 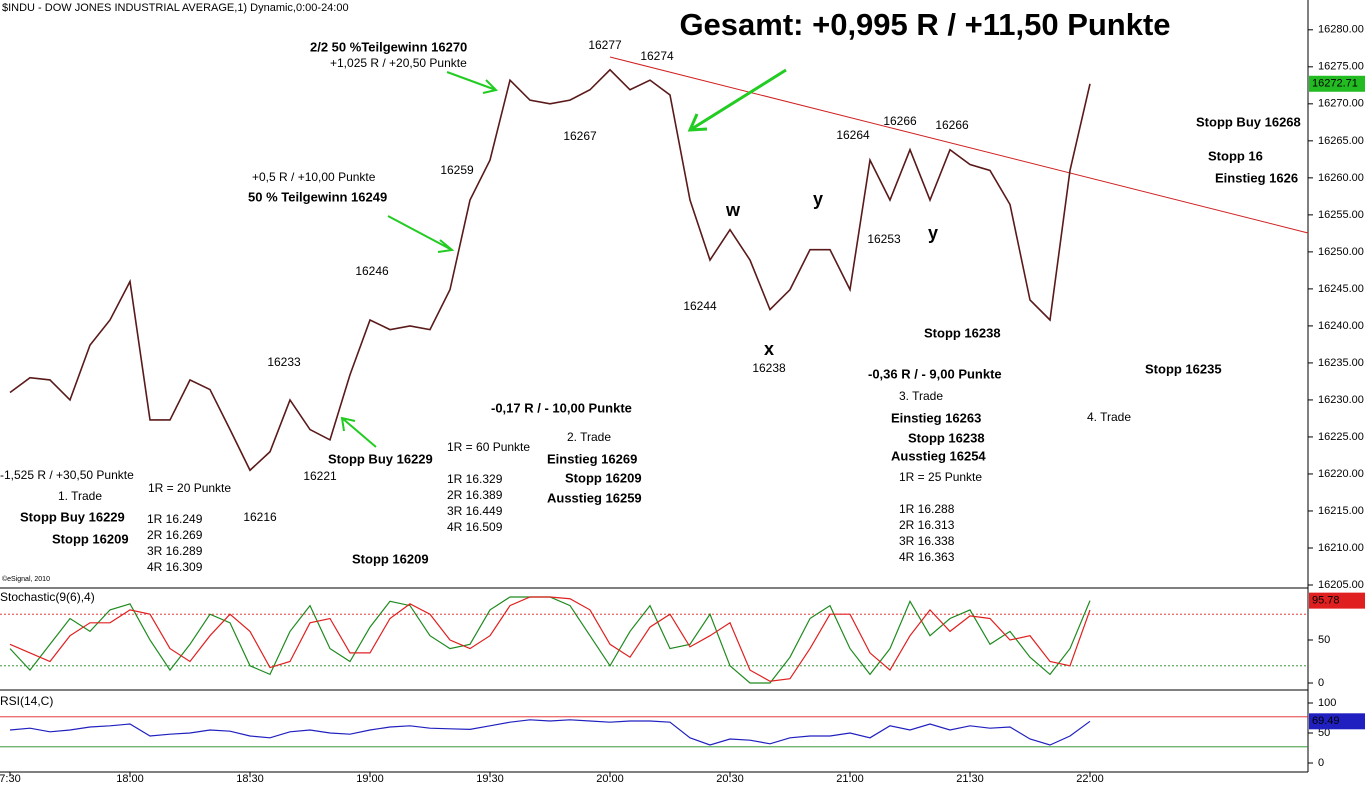 I want to click on y-tick-label: 16255.00, so click(x=1341, y=215).